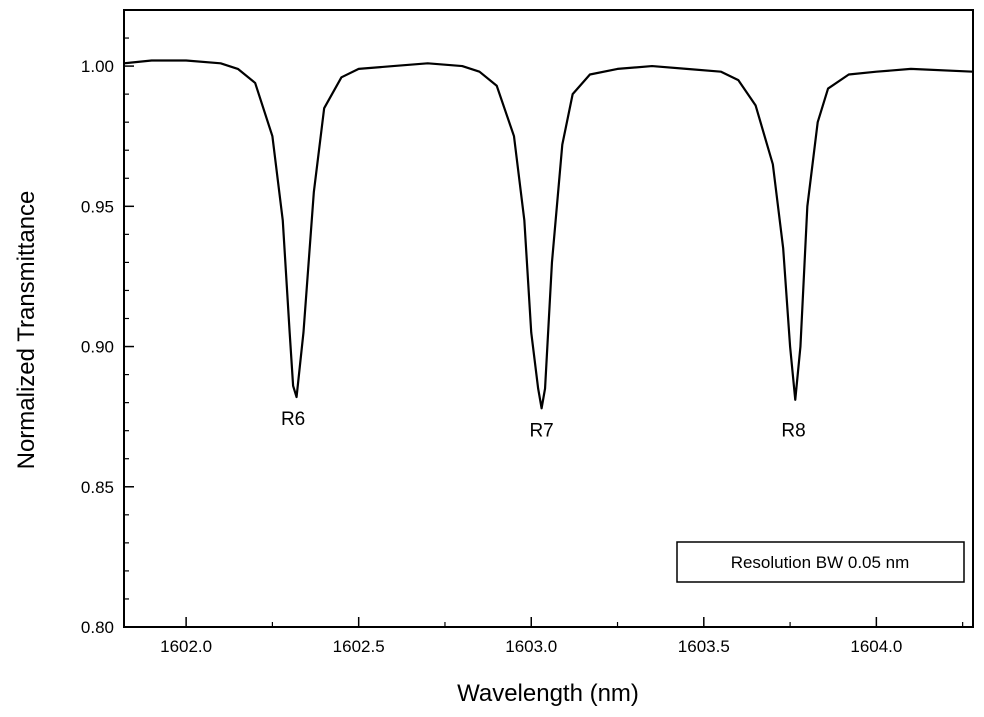  Describe the element at coordinates (793, 430) in the screenshot. I see `peak-label-r8: R8` at that location.